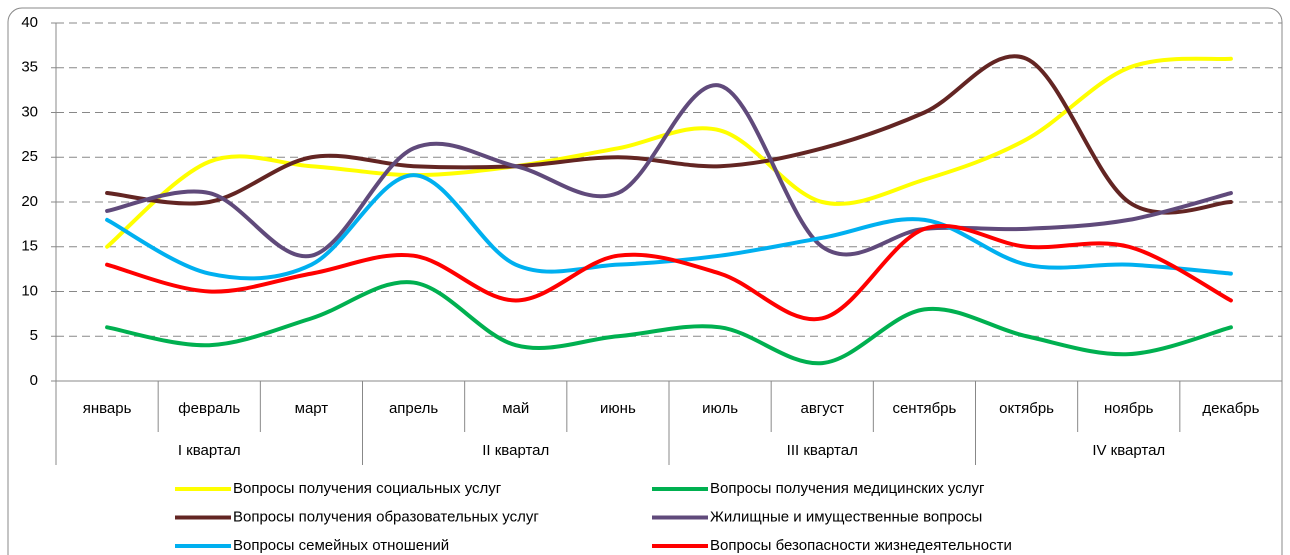 Image resolution: width=1290 pixels, height=555 pixels. Describe the element at coordinates (209, 408) in the screenshot. I see `x-tick-label: февраль` at that location.